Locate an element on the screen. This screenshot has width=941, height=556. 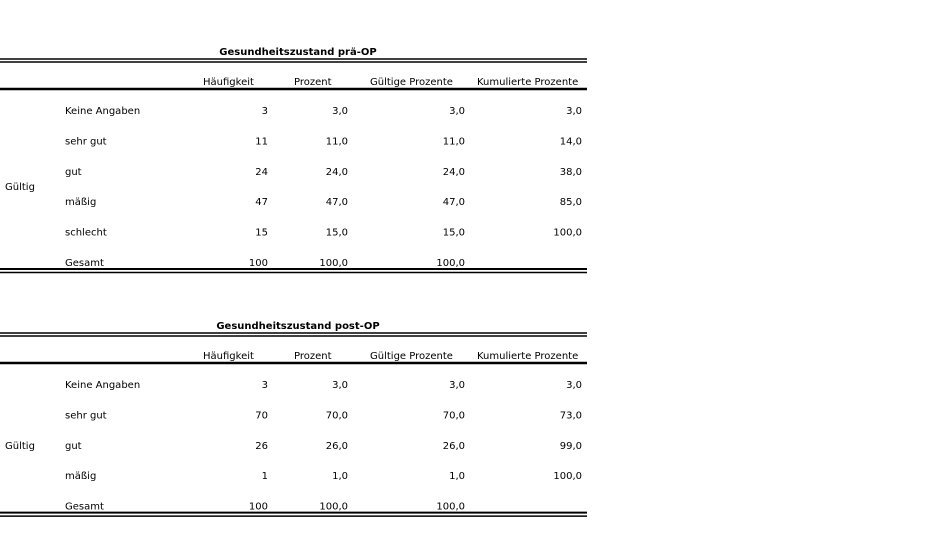
cell: 15 is located at coordinates (261, 233).